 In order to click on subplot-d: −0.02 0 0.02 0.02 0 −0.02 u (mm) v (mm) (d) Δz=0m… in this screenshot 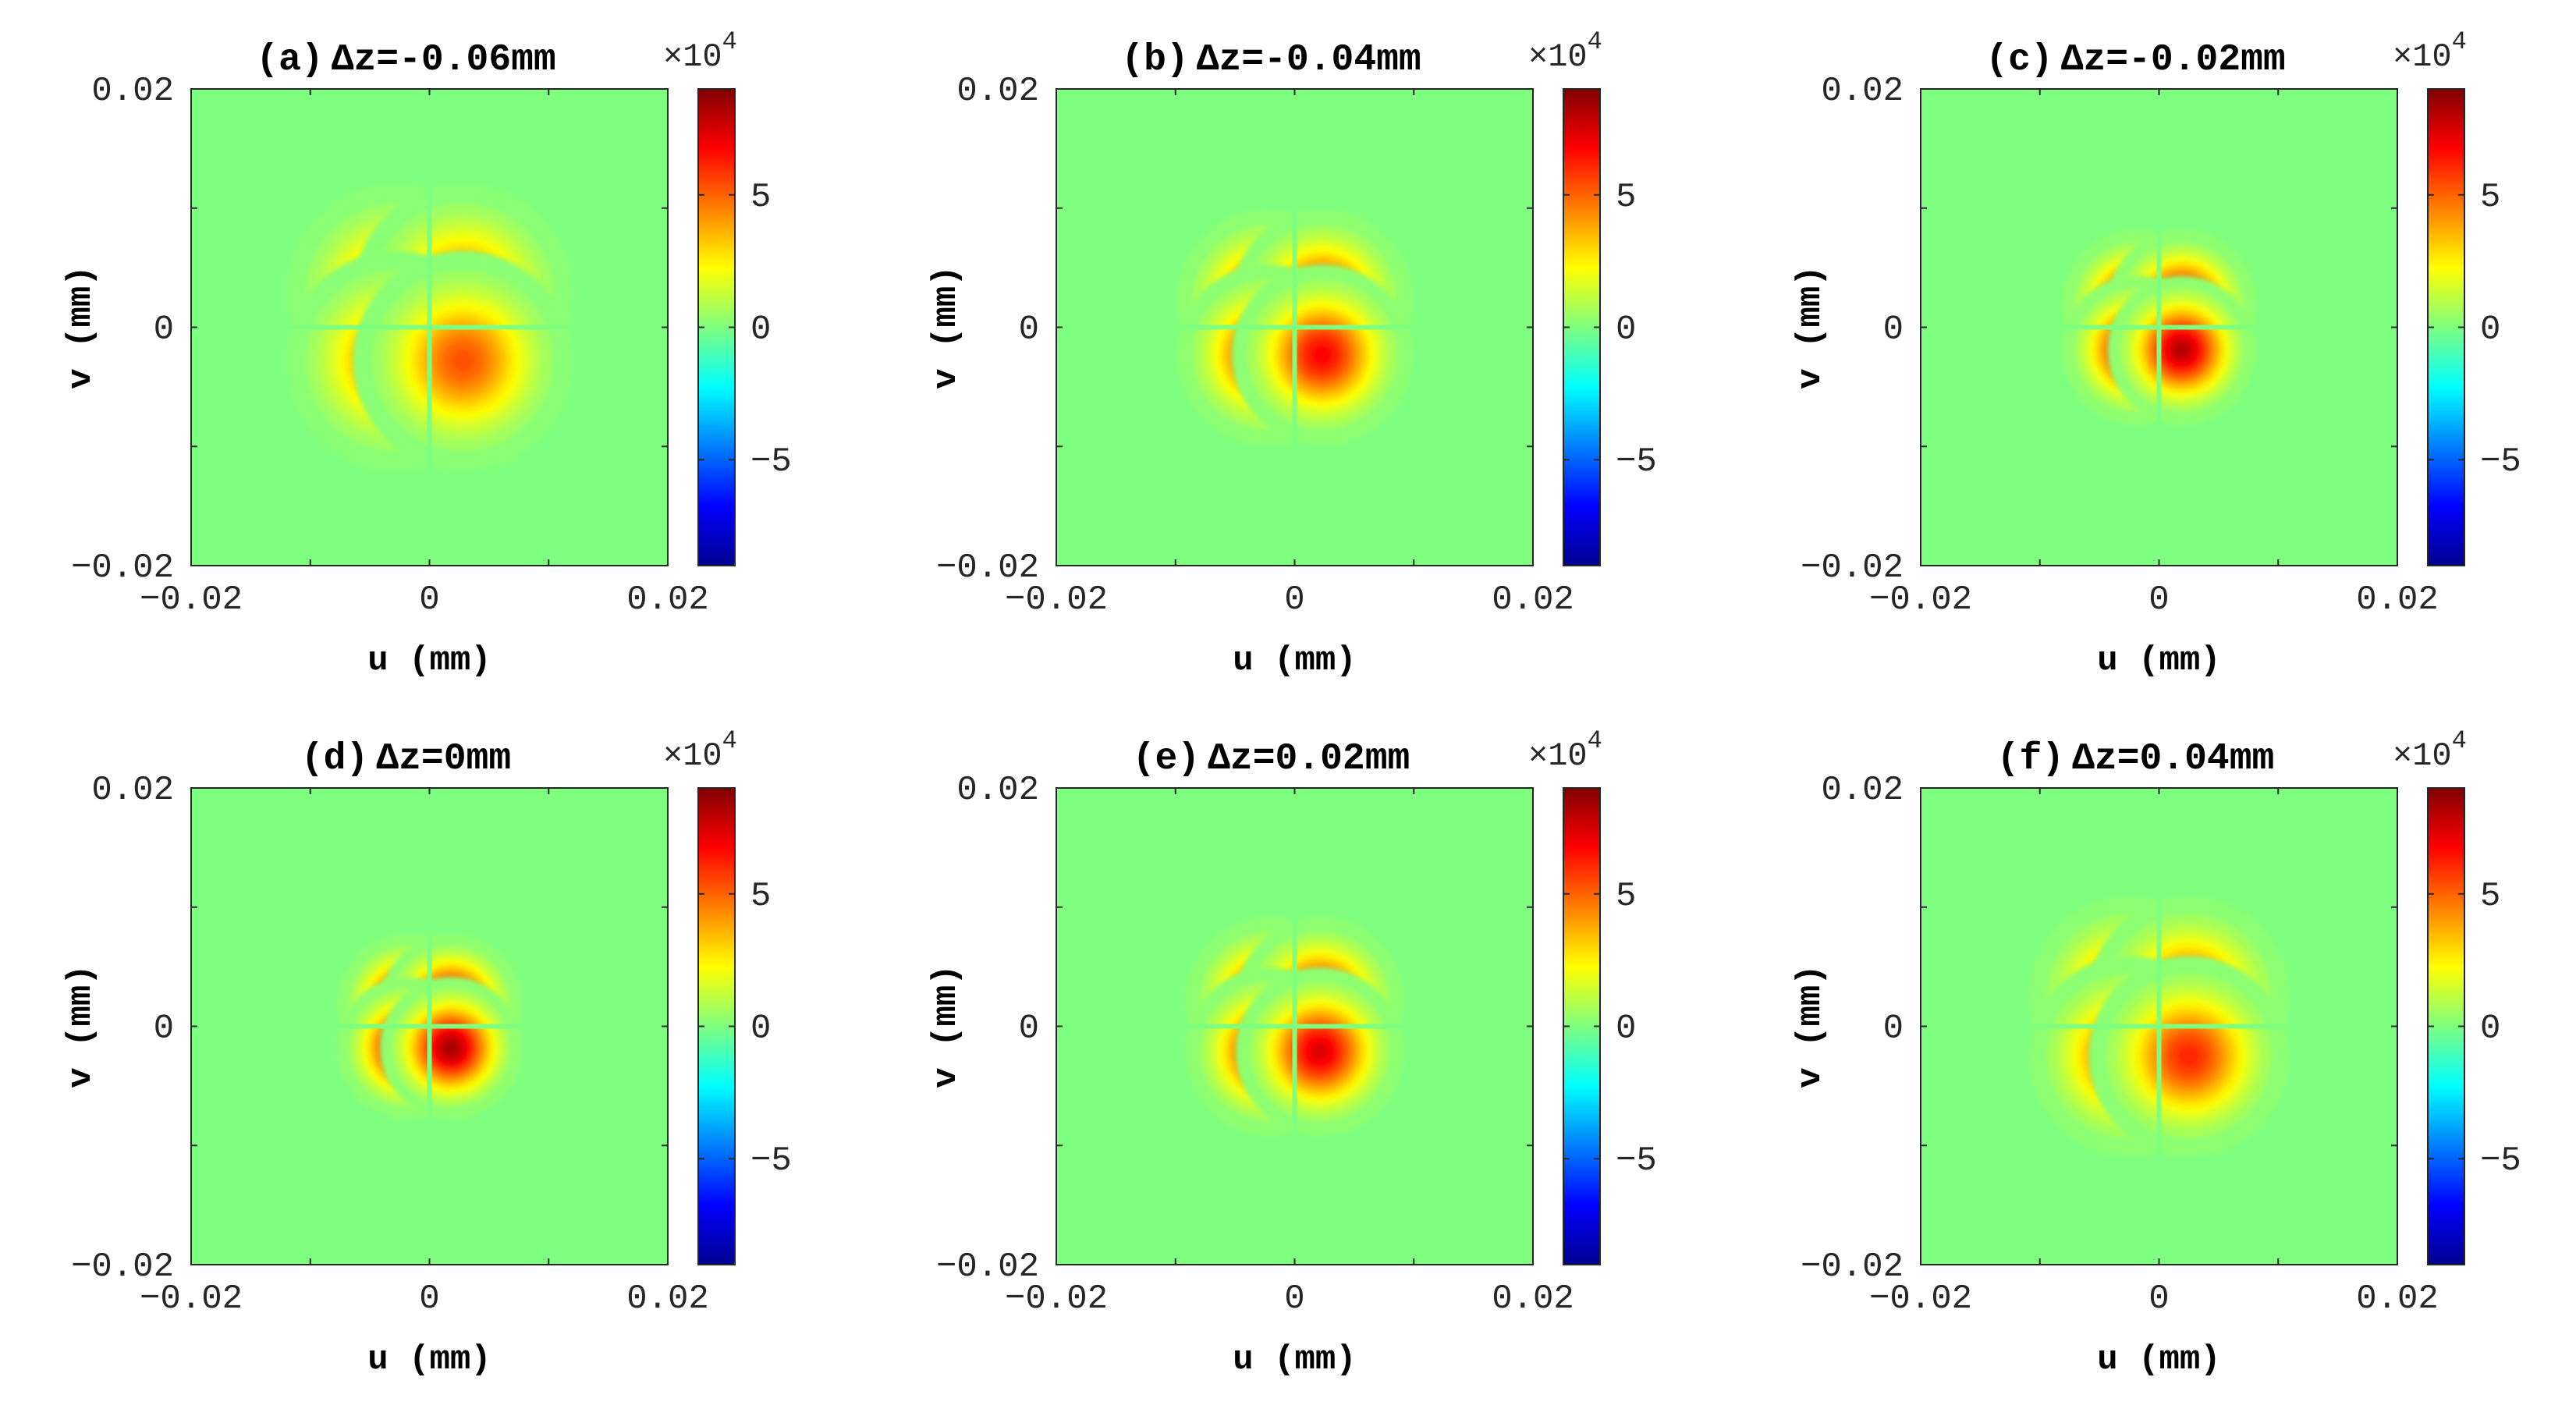, I will do `click(427, 1052)`.